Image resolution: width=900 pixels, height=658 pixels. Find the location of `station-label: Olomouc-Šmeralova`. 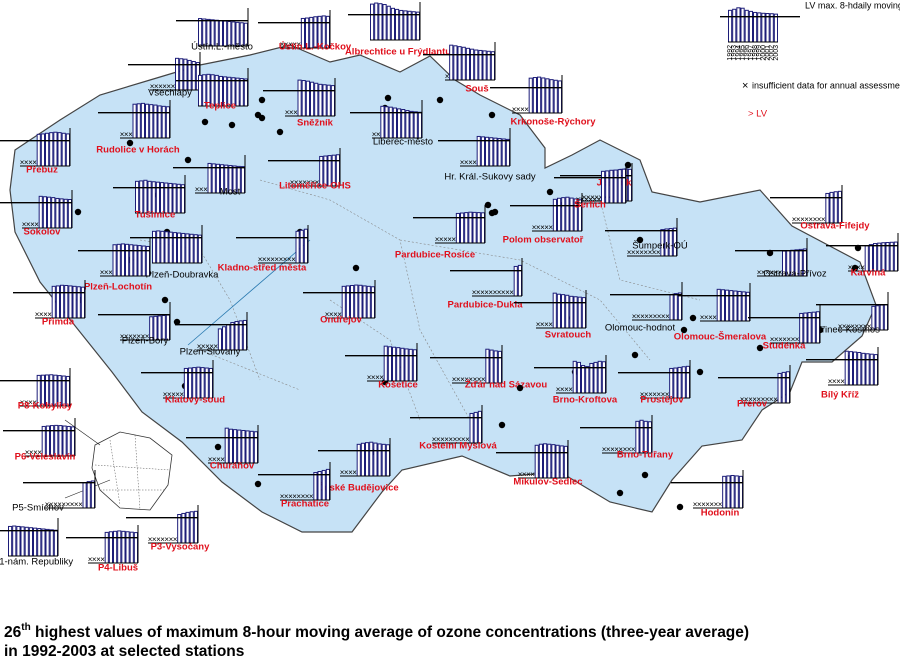

station-label: Olomouc-Šmeralova is located at coordinates (720, 337).